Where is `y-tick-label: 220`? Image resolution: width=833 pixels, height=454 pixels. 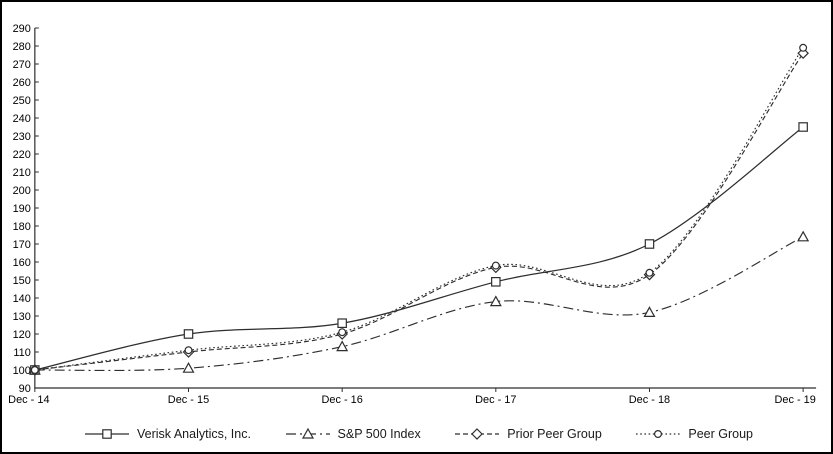
y-tick-label: 220 is located at coordinates (22, 155).